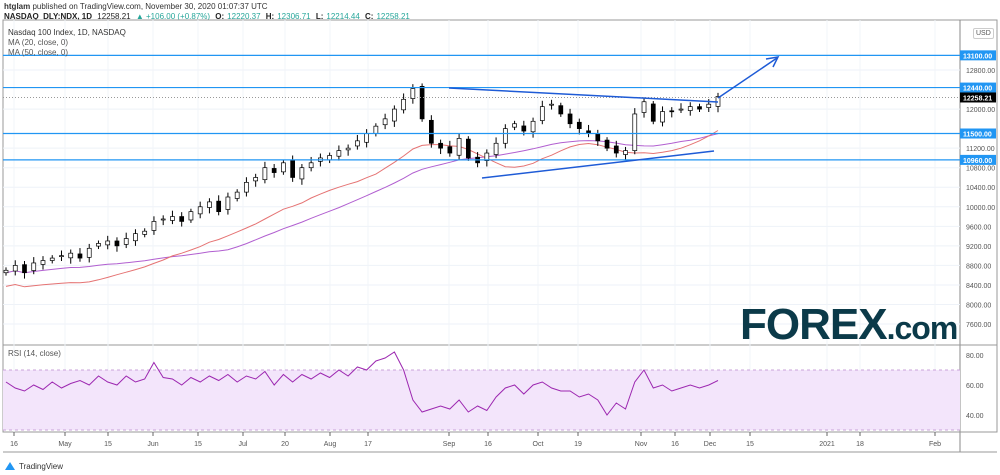 This screenshot has width=1000, height=475. What do you see at coordinates (319, 16) in the screenshot?
I see `l-label: L:` at bounding box center [319, 16].